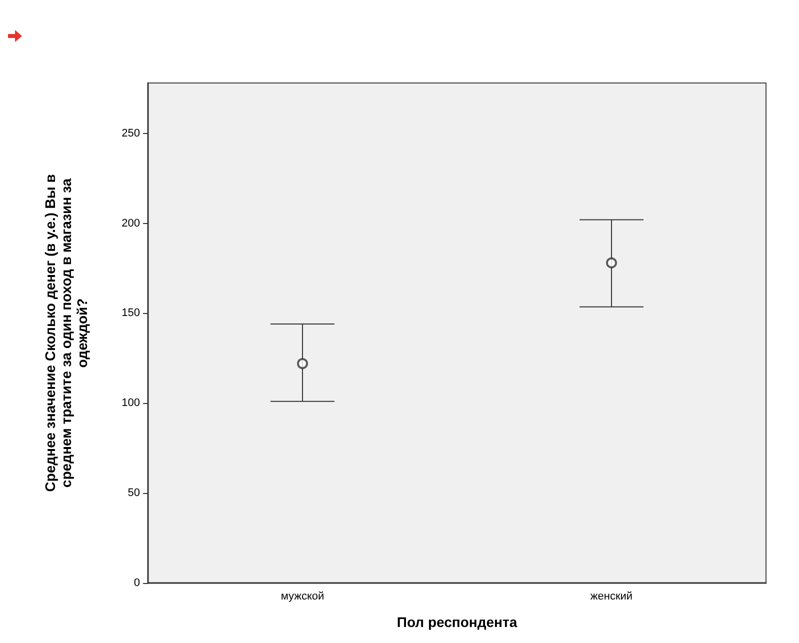  I want to click on x-tick-label: женский, so click(611, 596).